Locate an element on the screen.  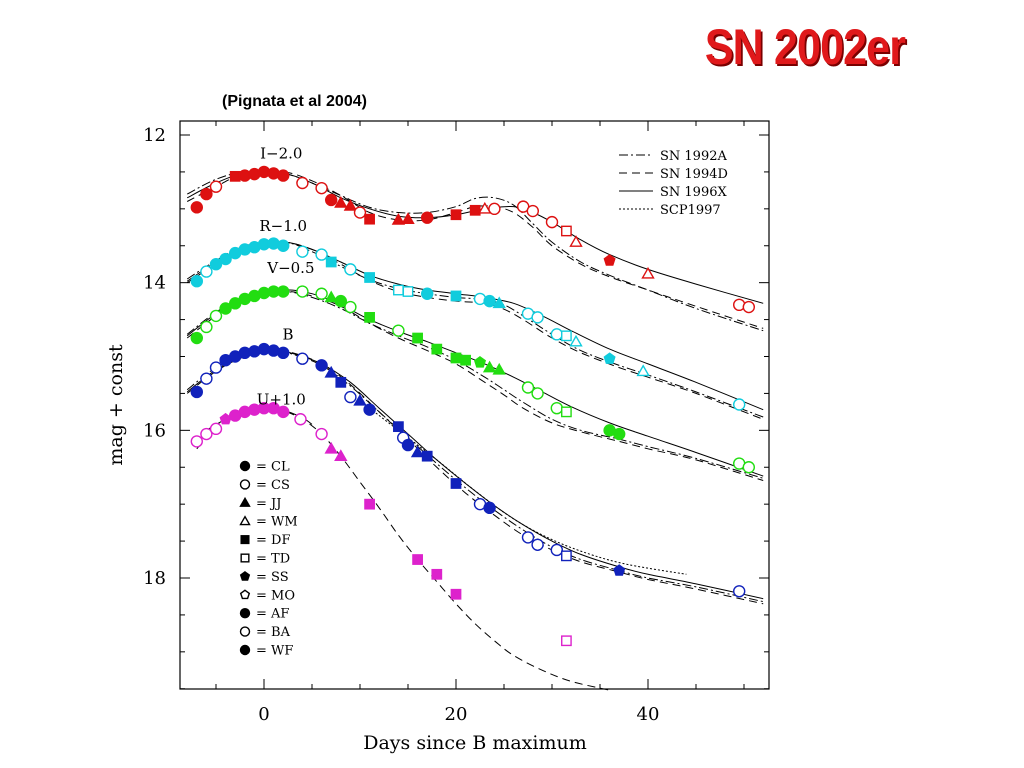
band-label: I−2.0 is located at coordinates (281, 153).